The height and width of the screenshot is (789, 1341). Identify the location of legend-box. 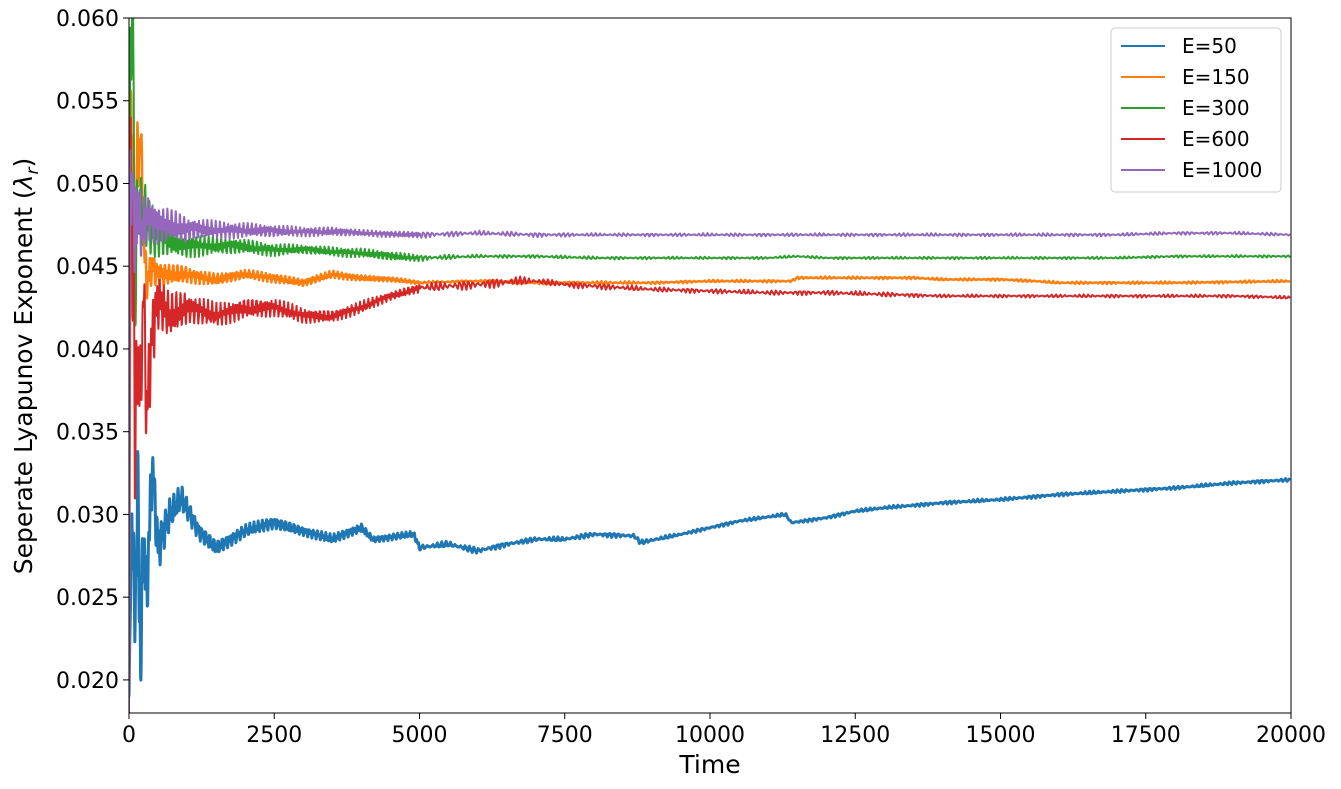
(1196, 110).